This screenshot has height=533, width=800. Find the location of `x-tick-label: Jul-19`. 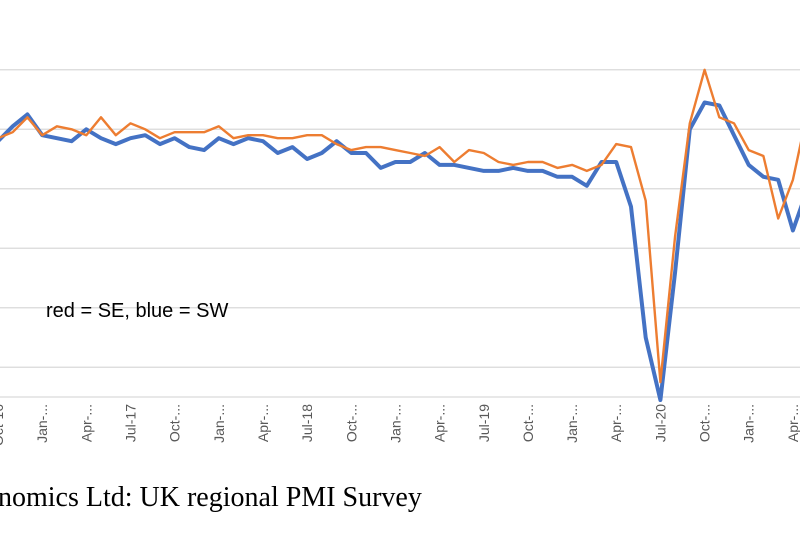

x-tick-label: Jul-19 is located at coordinates (484, 423).